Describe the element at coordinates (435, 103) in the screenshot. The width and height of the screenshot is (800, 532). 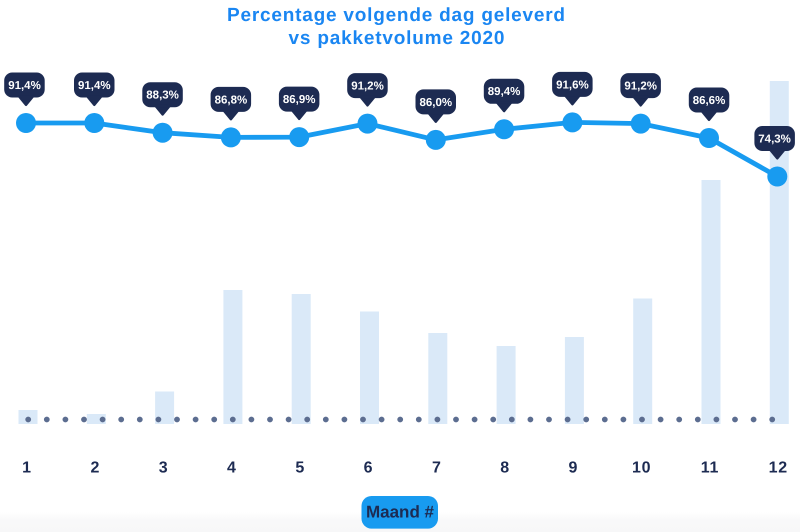
I see `svg-text: 86,0%` at that location.